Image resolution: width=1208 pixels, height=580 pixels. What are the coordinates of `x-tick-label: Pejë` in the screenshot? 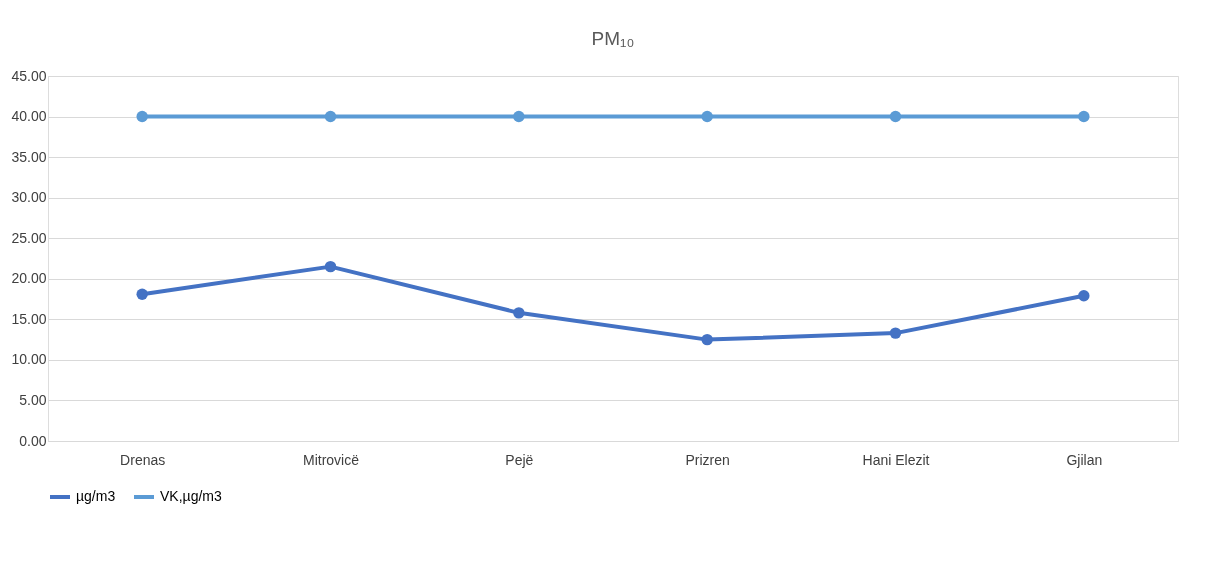 It's located at (519, 459).